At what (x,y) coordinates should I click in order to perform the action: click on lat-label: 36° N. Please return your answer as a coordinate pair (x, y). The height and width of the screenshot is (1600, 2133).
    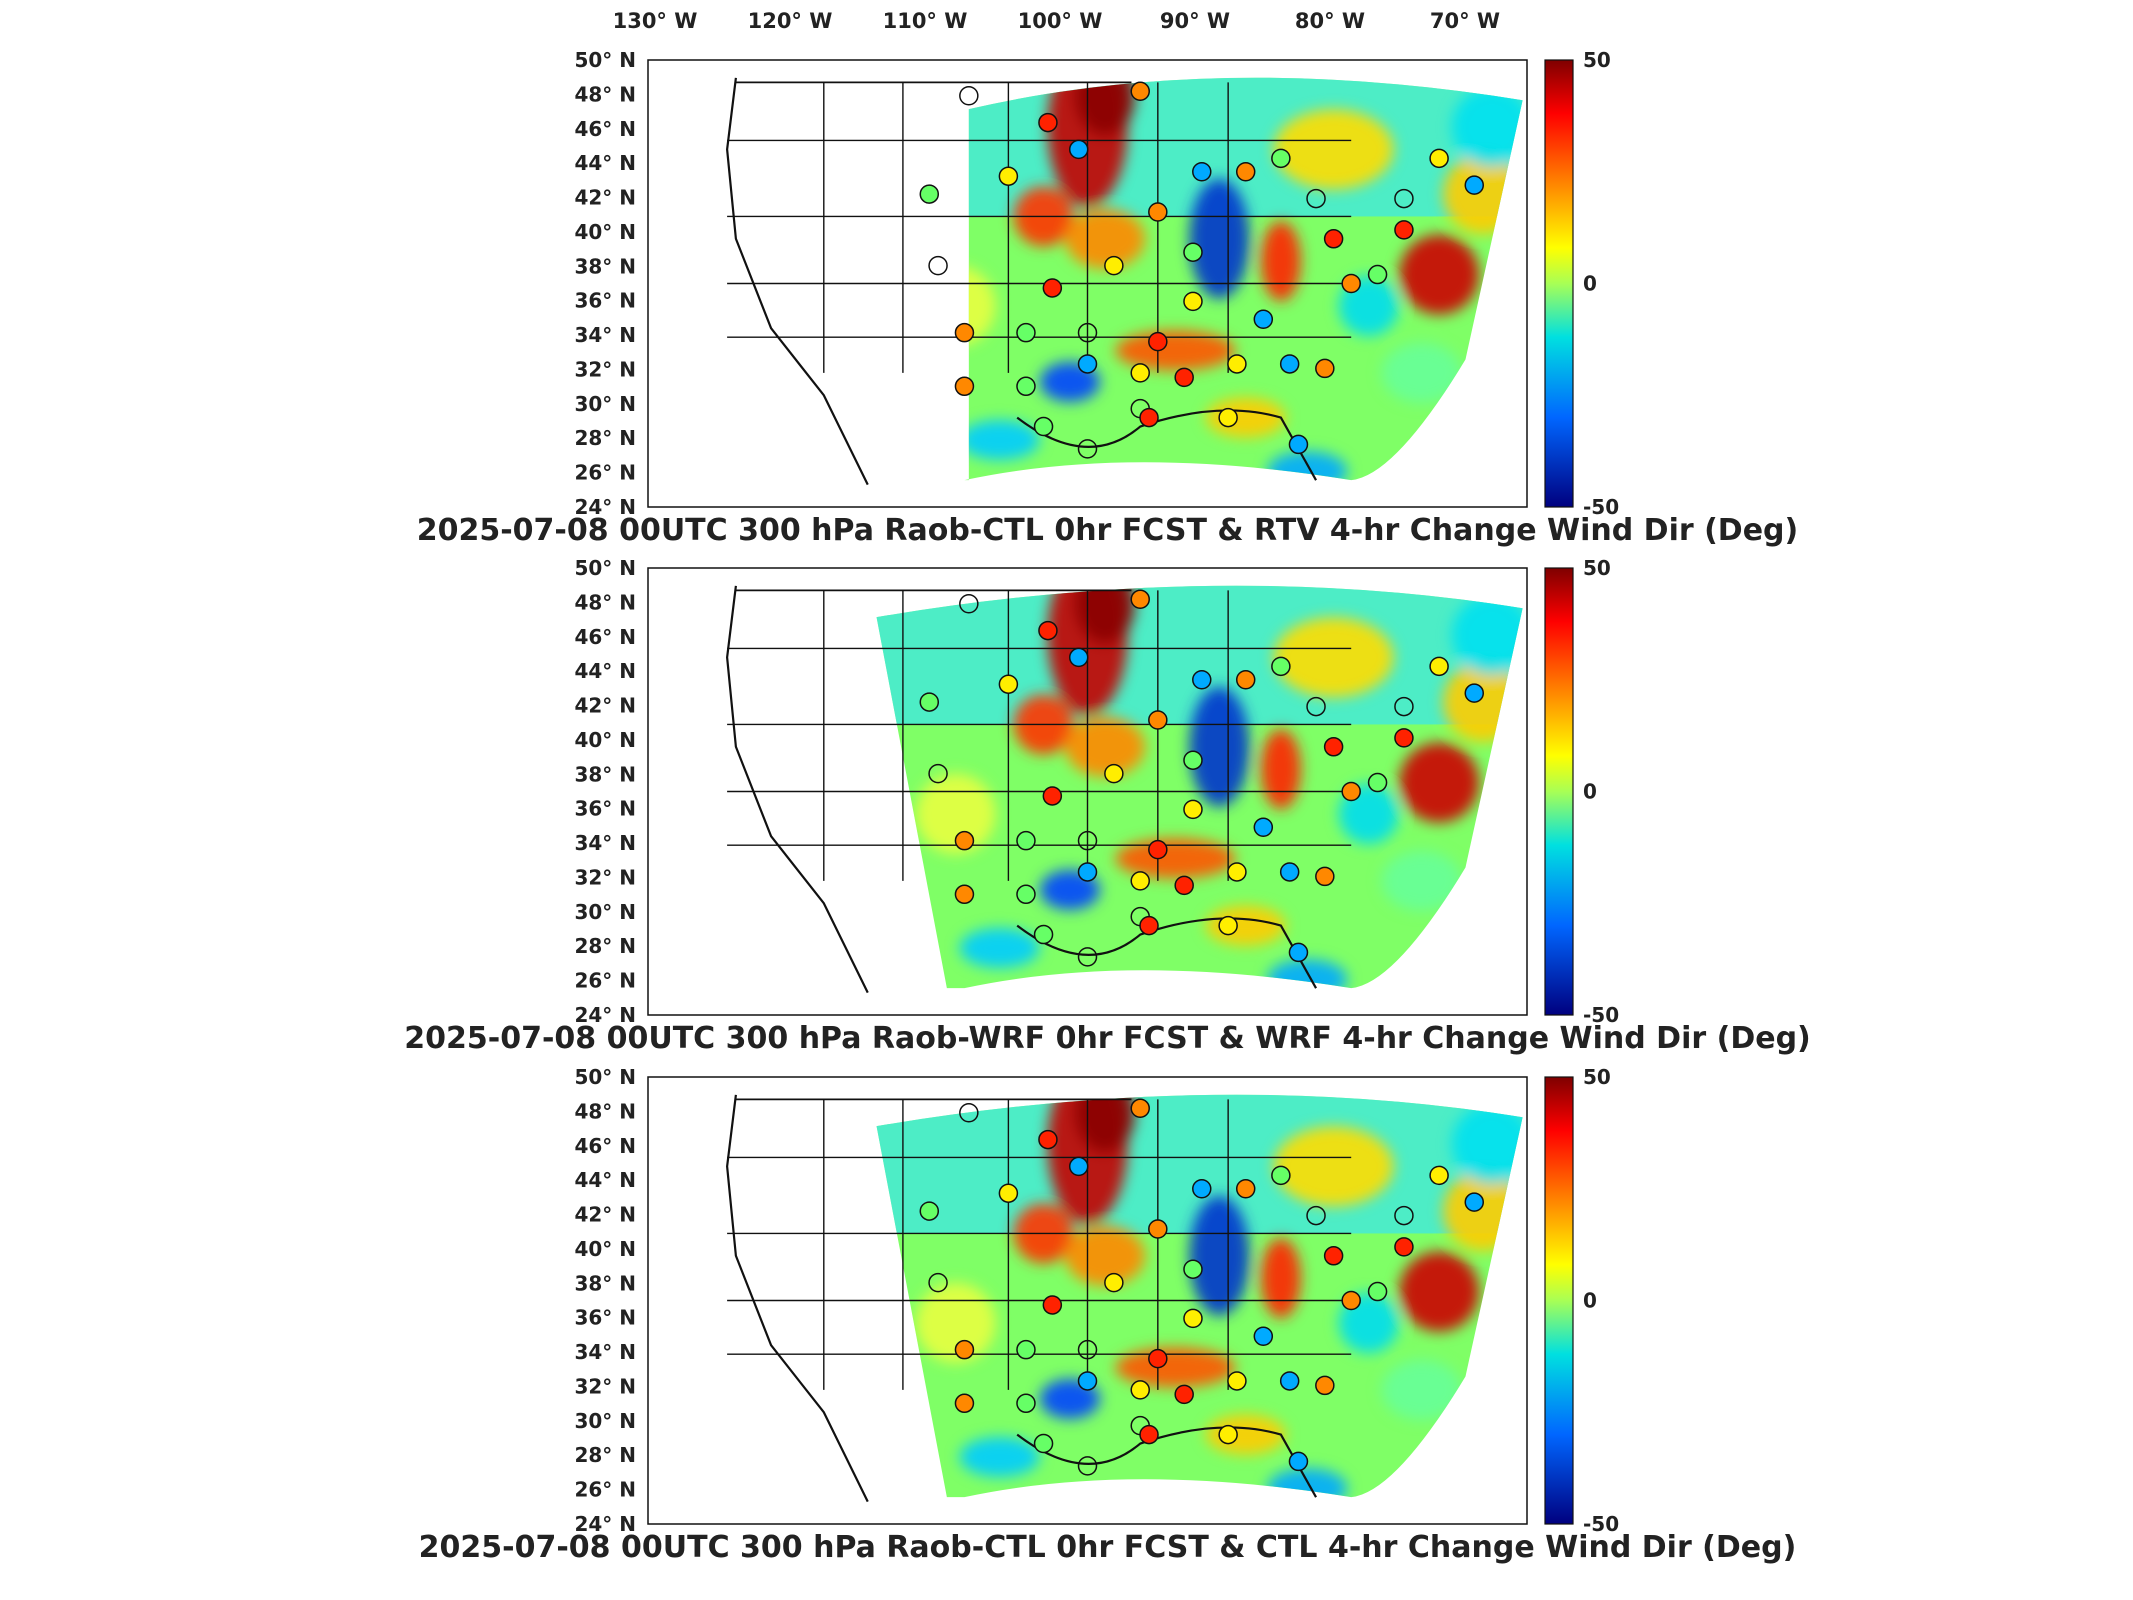
    Looking at the image, I should click on (605, 809).